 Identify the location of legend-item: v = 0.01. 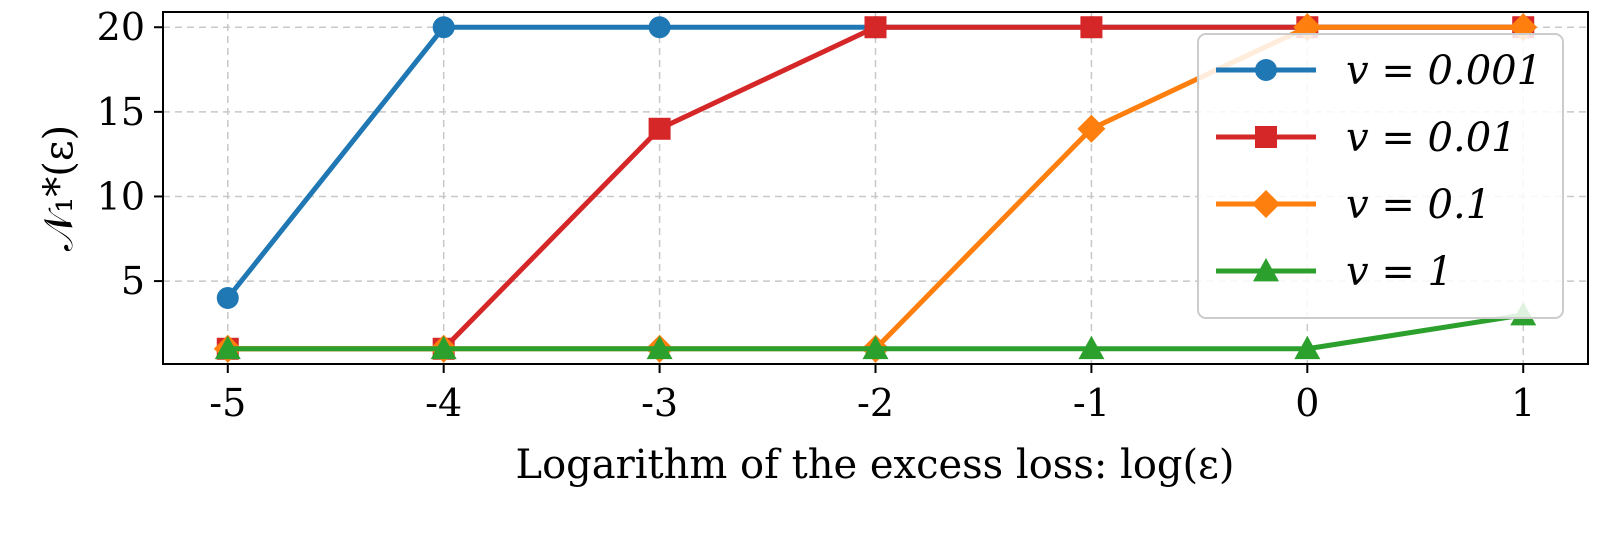
(1366, 138).